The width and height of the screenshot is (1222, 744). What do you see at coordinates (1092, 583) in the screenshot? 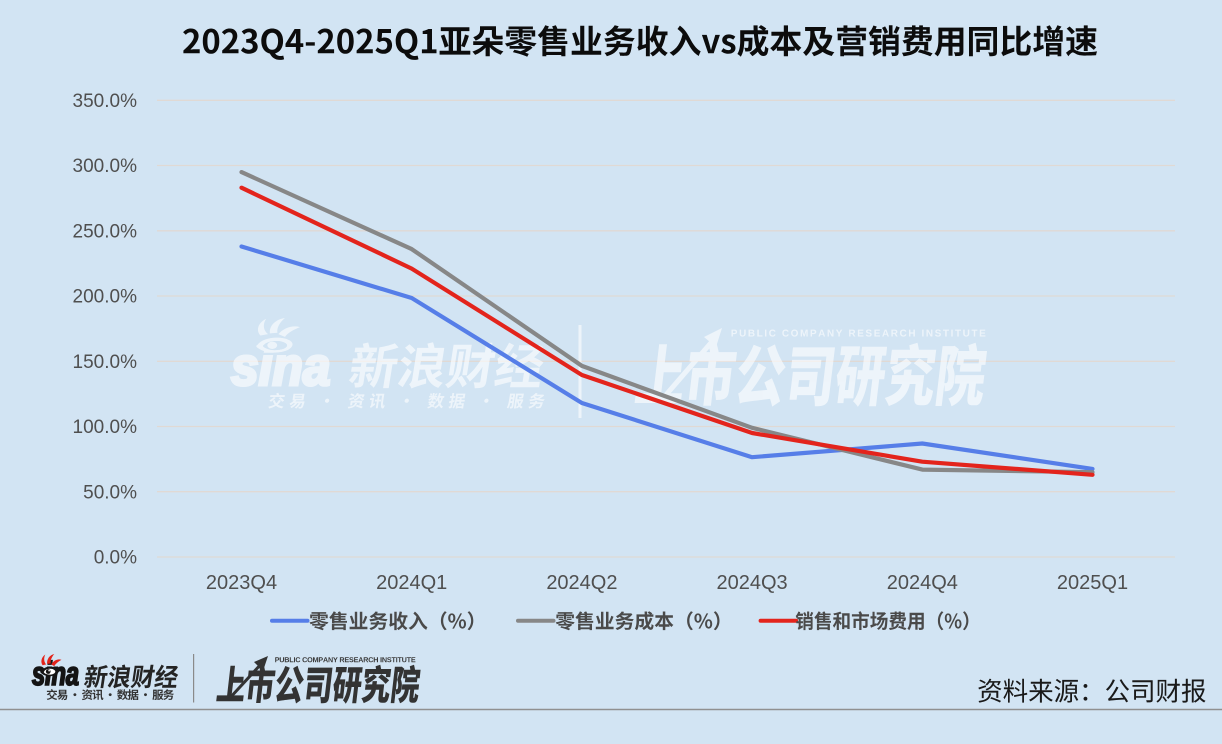
I see `svg-text: 2025Q1` at bounding box center [1092, 583].